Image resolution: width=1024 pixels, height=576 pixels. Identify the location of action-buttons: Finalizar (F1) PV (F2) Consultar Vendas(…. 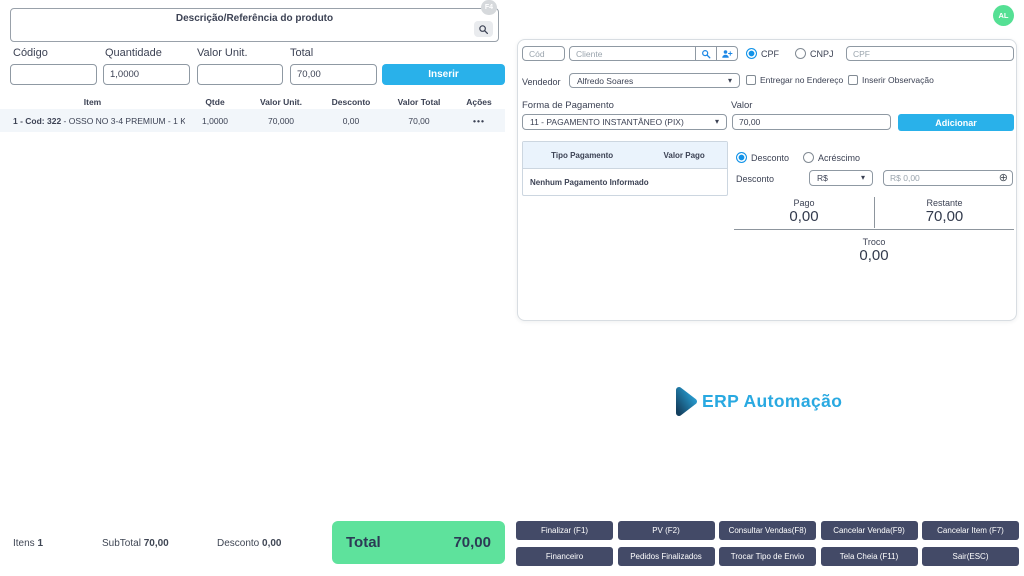
(769, 543).